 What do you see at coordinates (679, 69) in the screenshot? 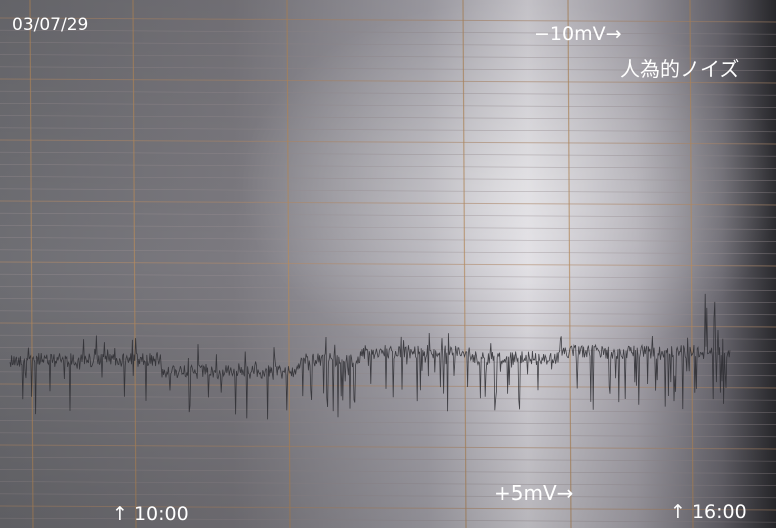
I see `annotation-label: 人為的ノイズ` at bounding box center [679, 69].